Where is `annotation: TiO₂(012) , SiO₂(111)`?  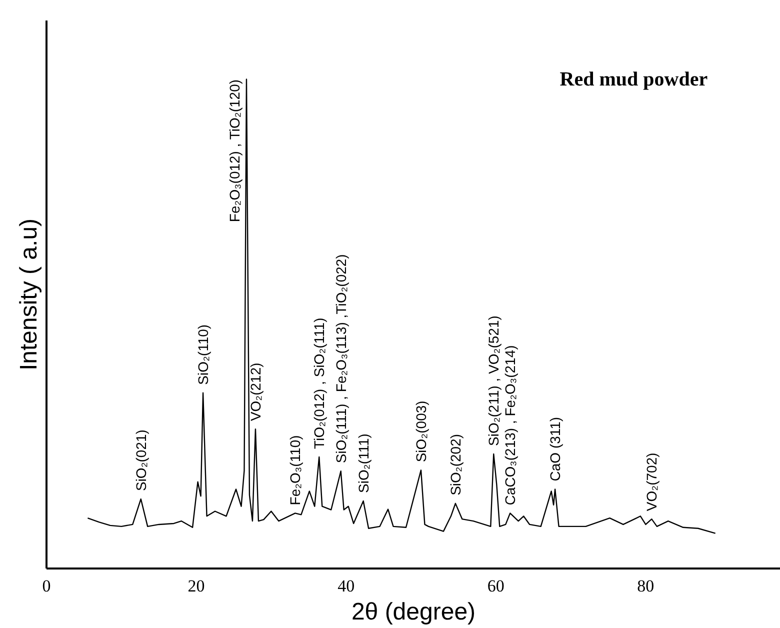 annotation: TiO₂(012) , SiO₂(111) is located at coordinates (319, 383).